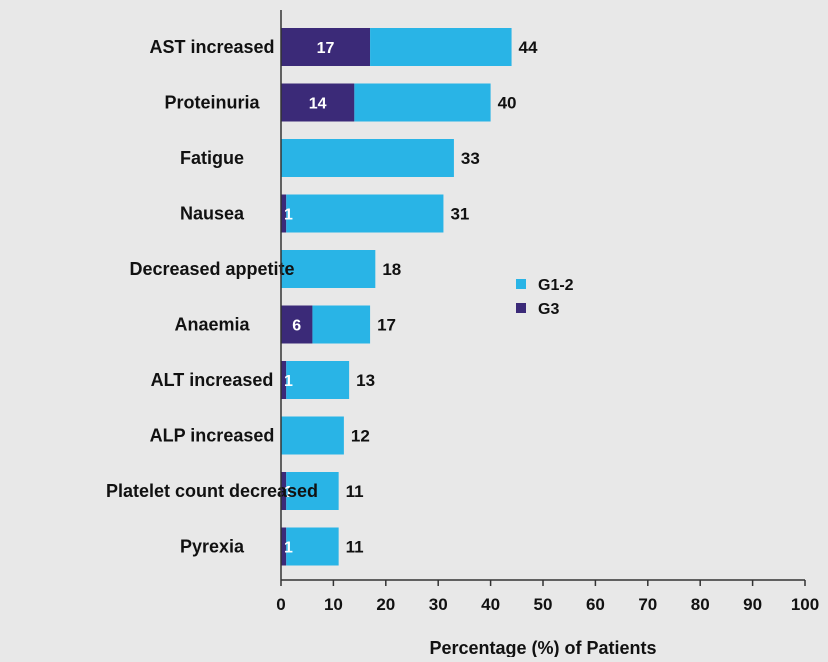 The height and width of the screenshot is (662, 828). Describe the element at coordinates (367, 158) in the screenshot. I see `bar-g12-fatigue` at that location.